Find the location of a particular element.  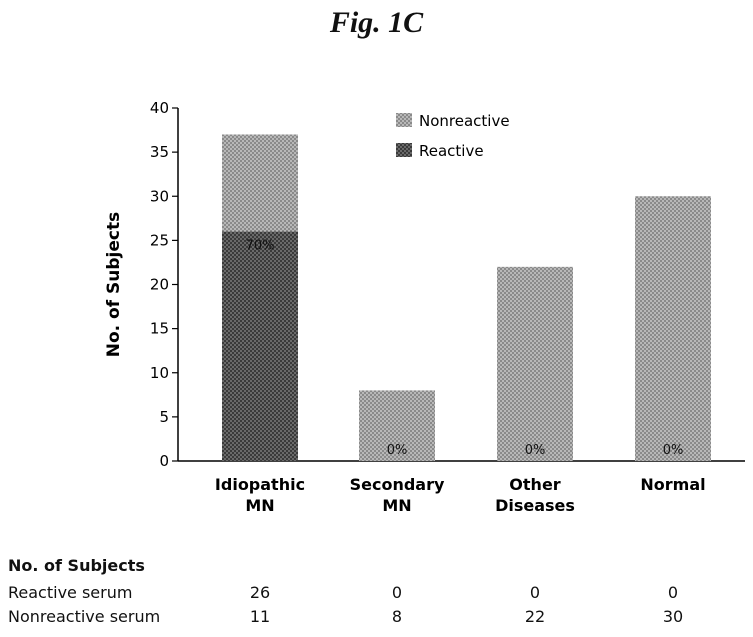

x-tick-label: Other is located at coordinates (534, 484).